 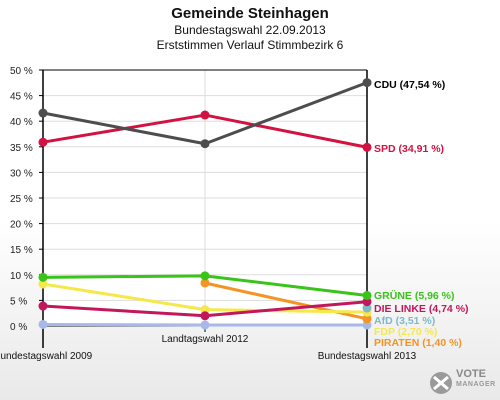 What do you see at coordinates (21, 225) in the screenshot?
I see `y-tick-label: 20 %` at bounding box center [21, 225].